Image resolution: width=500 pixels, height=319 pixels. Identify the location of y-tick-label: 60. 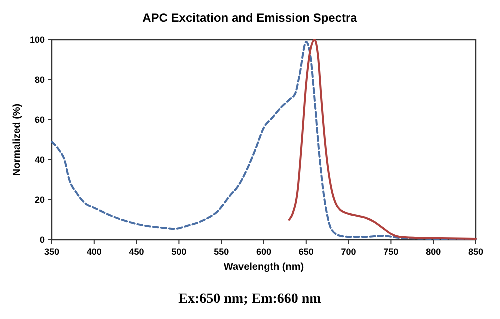
(39, 120).